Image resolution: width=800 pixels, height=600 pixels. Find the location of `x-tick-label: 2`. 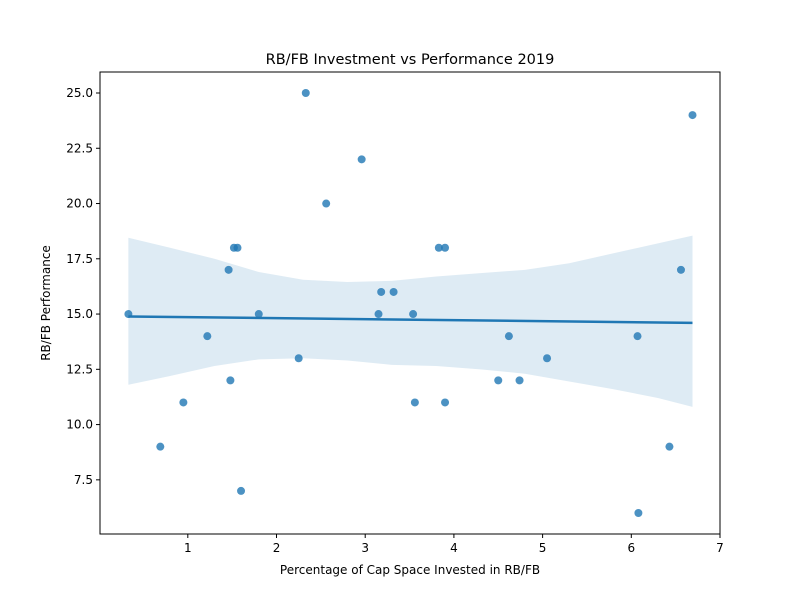

x-tick-label: 2 is located at coordinates (277, 548).